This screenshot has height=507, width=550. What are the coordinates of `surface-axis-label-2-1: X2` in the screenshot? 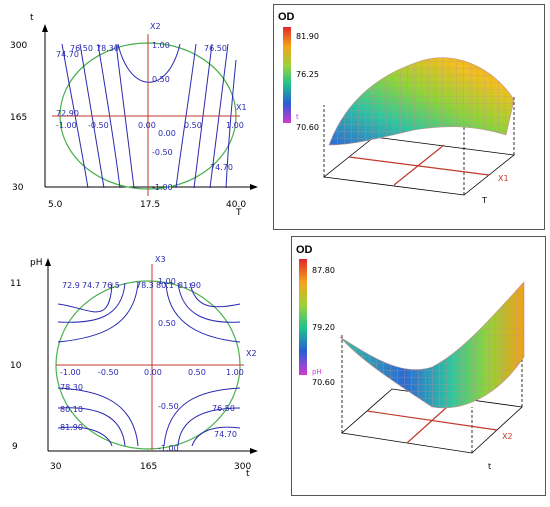 It's located at (507, 436).